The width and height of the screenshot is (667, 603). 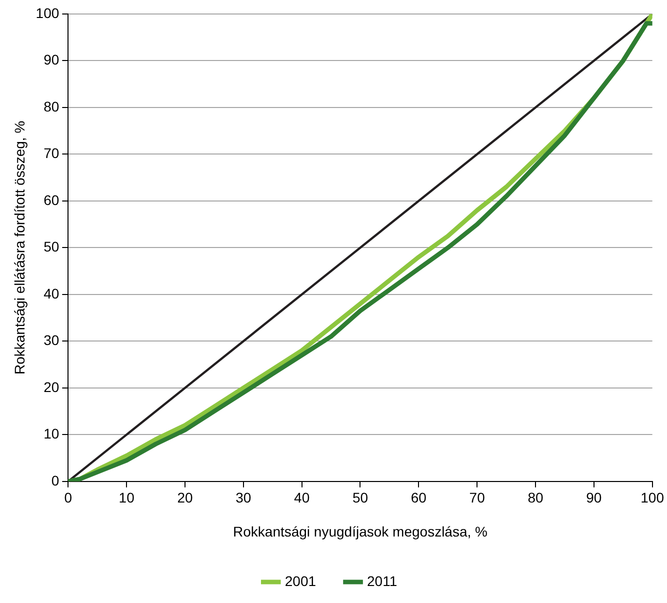 What do you see at coordinates (594, 498) in the screenshot?
I see `x-tick-label: 90` at bounding box center [594, 498].